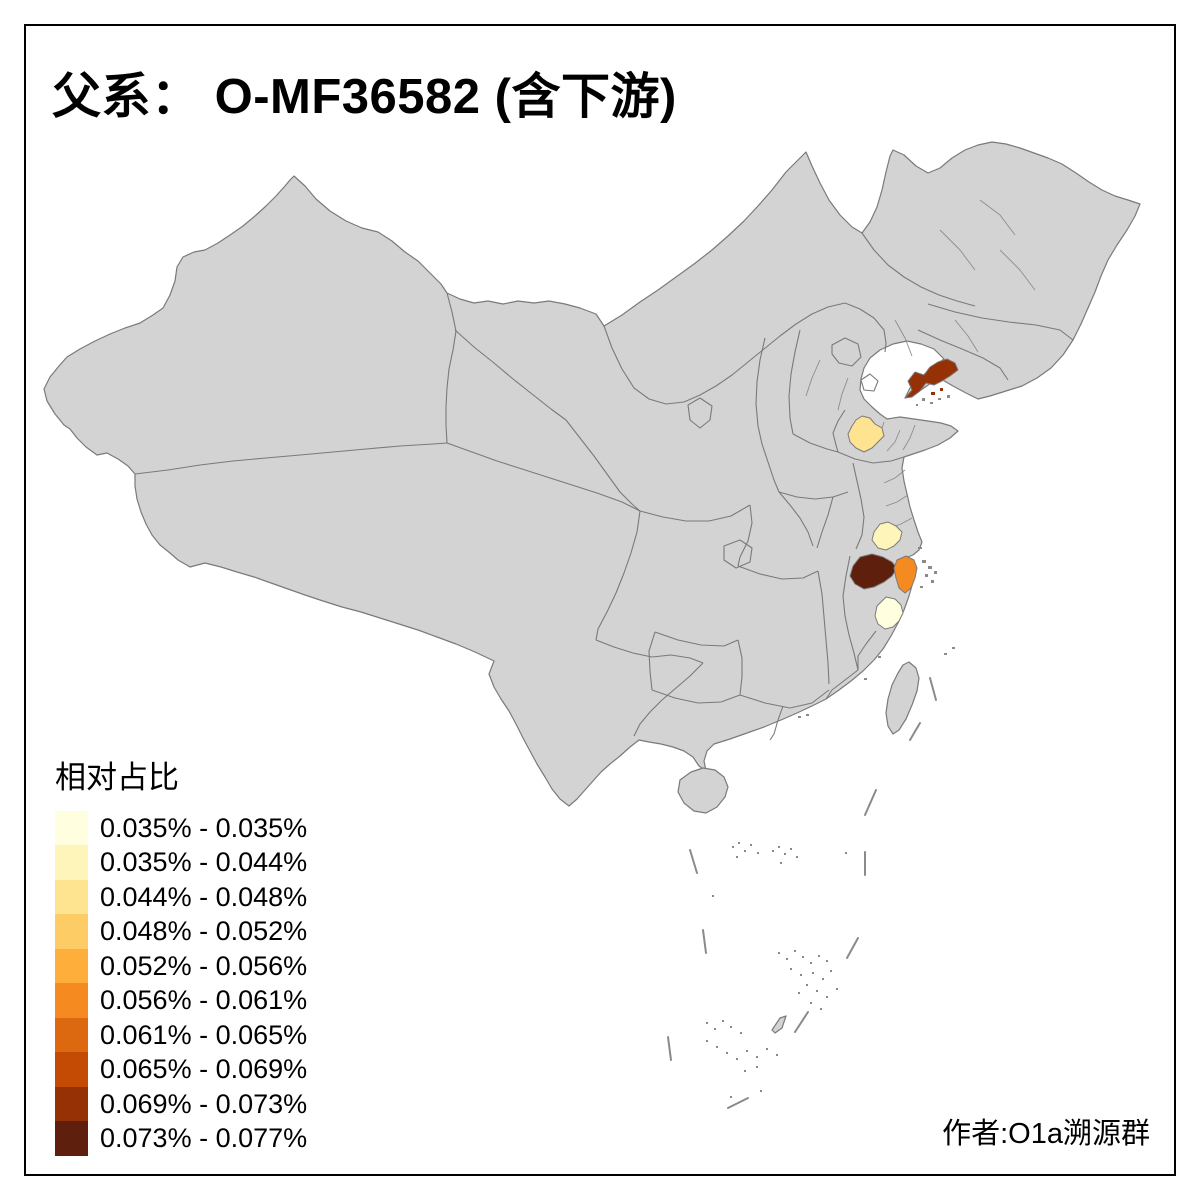 The width and height of the screenshot is (1200, 1200). I want to click on legend-label: 0.035% - 0.035%, so click(204, 827).